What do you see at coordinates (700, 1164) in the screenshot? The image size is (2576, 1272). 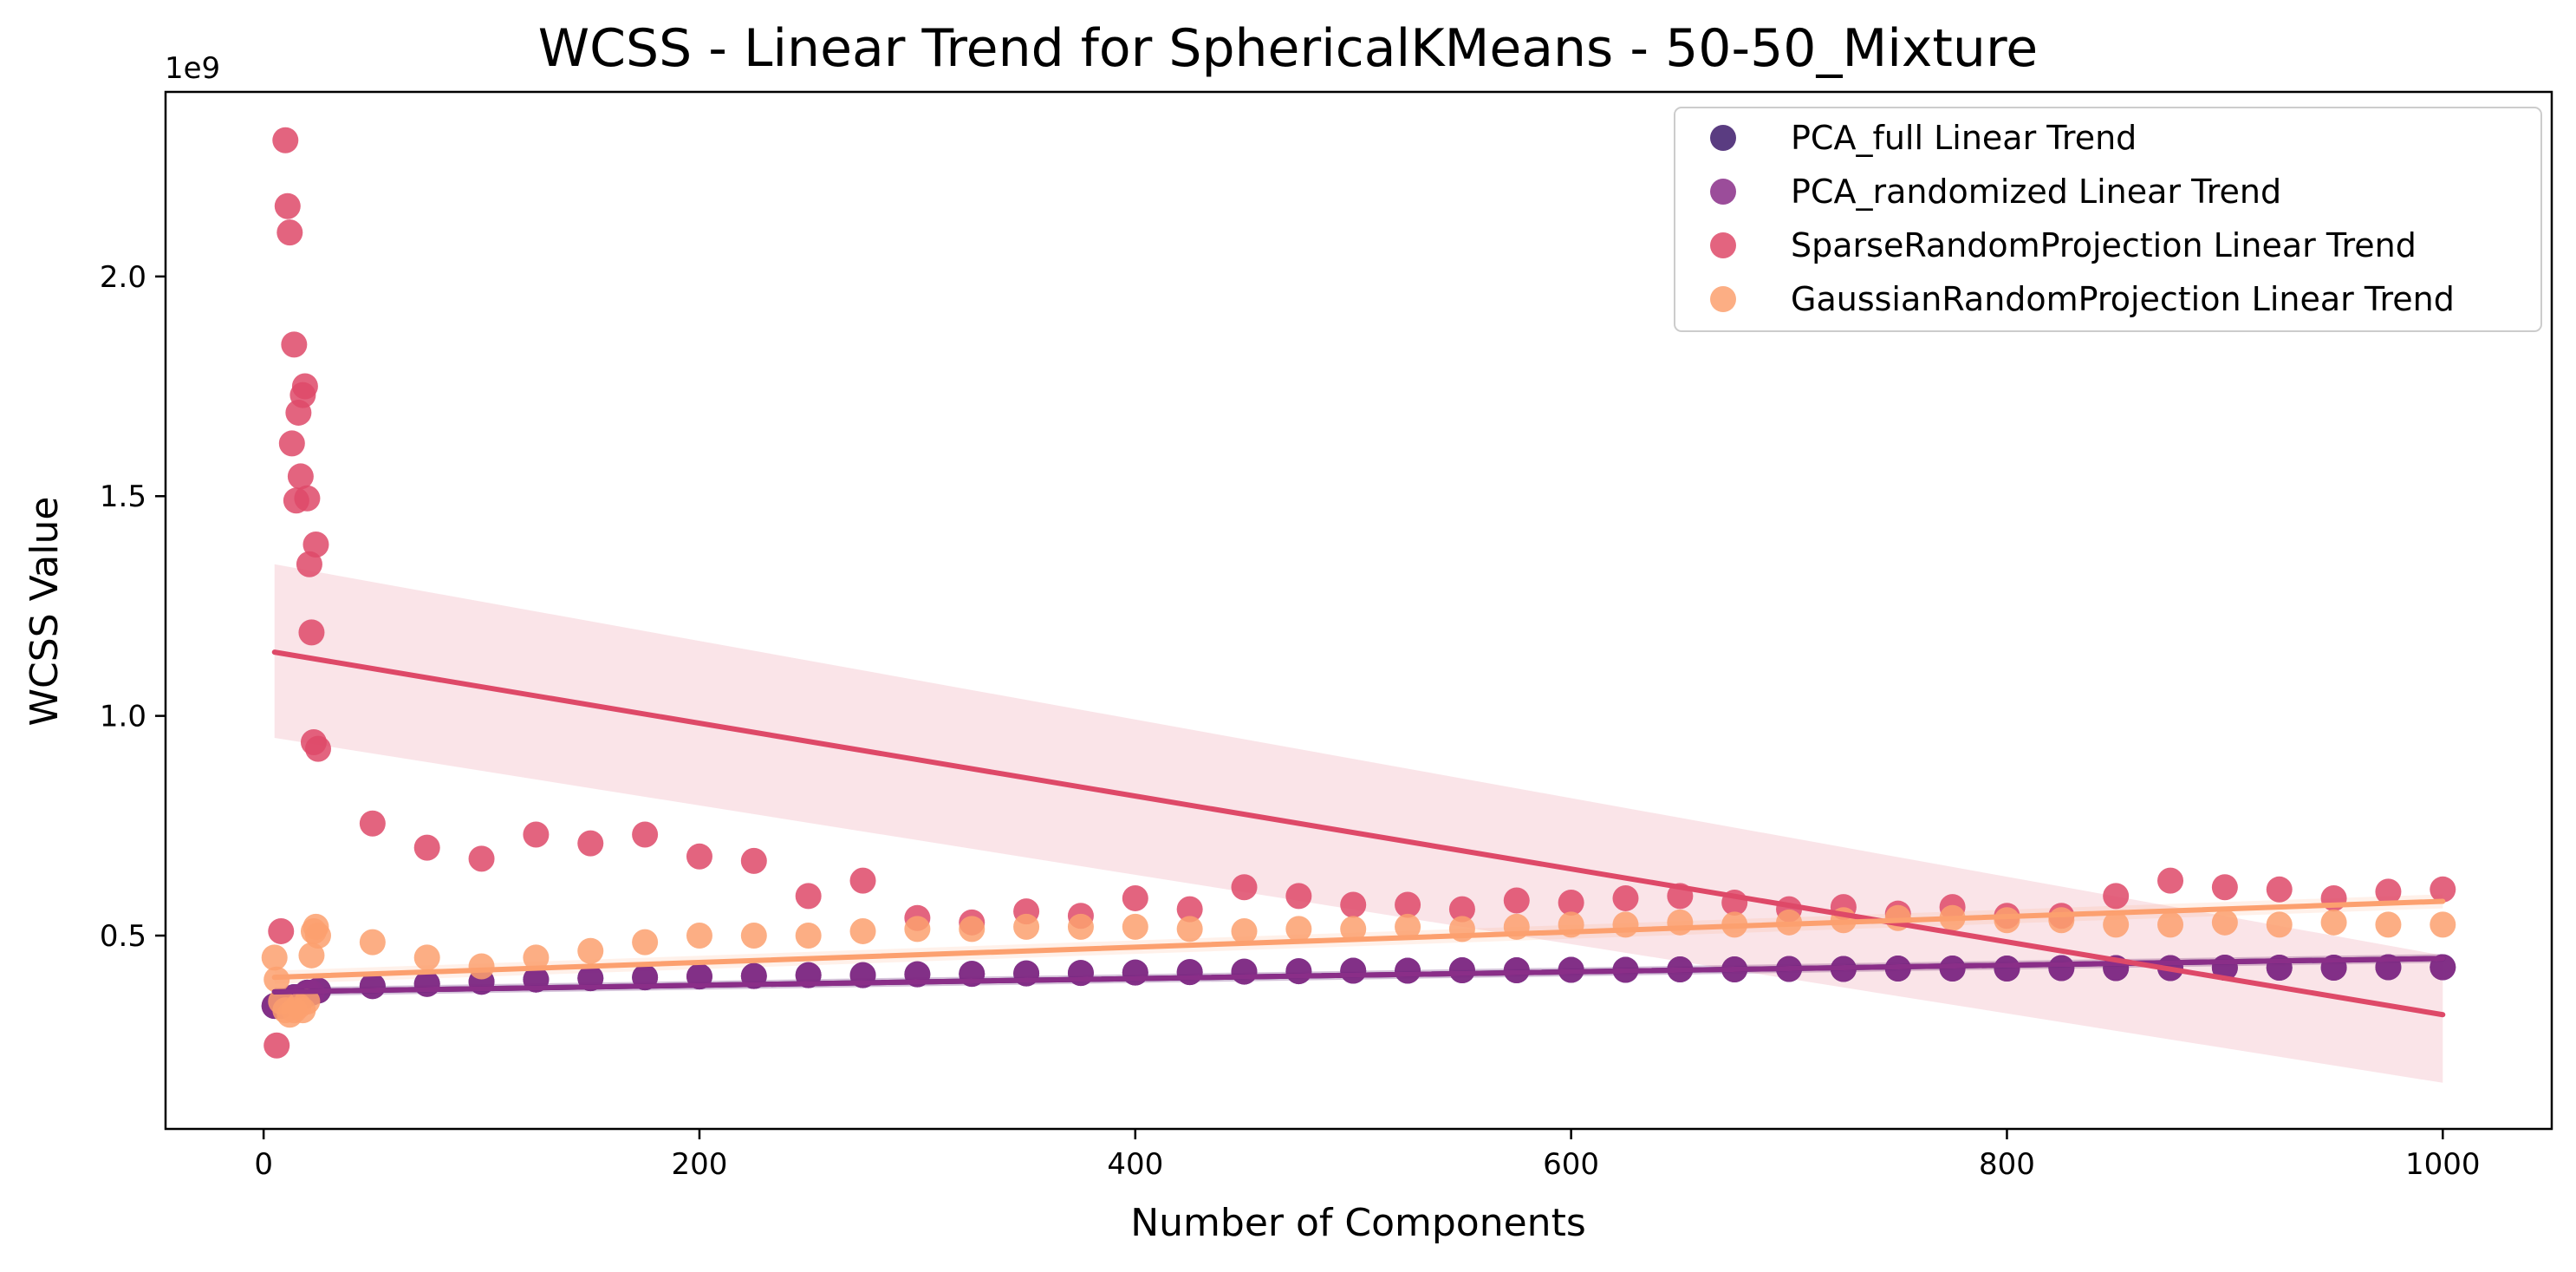 I see `x-tick-label: 200` at bounding box center [700, 1164].